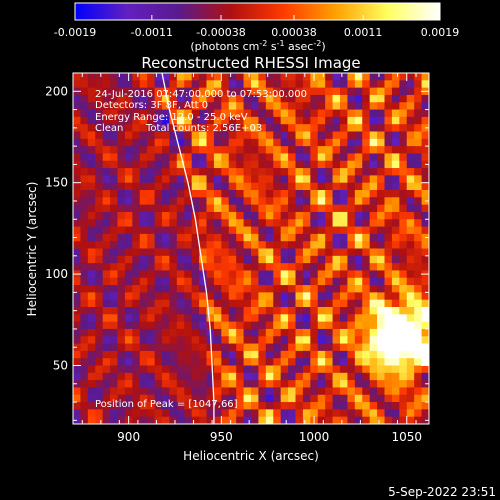 The height and width of the screenshot is (500, 500). I want to click on footer-timestamp: 5-Sep-2022 23:51, so click(442, 492).